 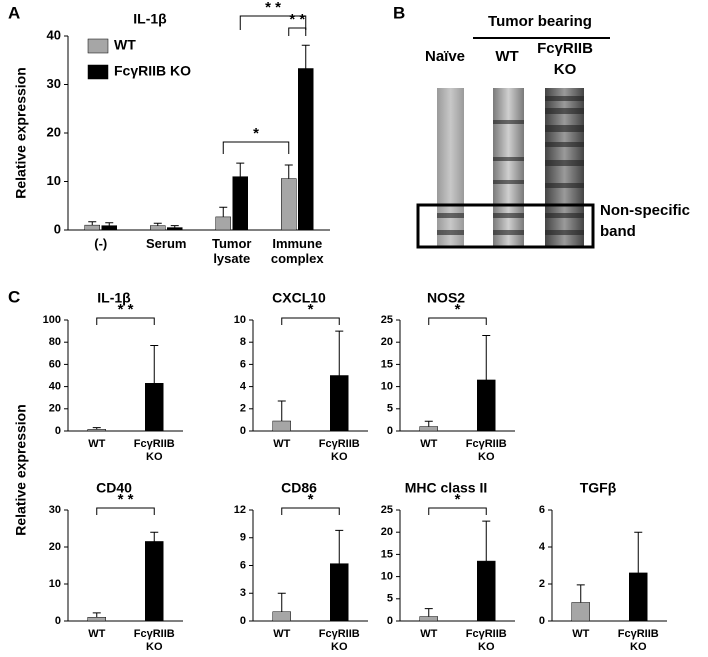 What do you see at coordinates (598, 488) in the screenshot?
I see `chart-title: TGFβ` at bounding box center [598, 488].